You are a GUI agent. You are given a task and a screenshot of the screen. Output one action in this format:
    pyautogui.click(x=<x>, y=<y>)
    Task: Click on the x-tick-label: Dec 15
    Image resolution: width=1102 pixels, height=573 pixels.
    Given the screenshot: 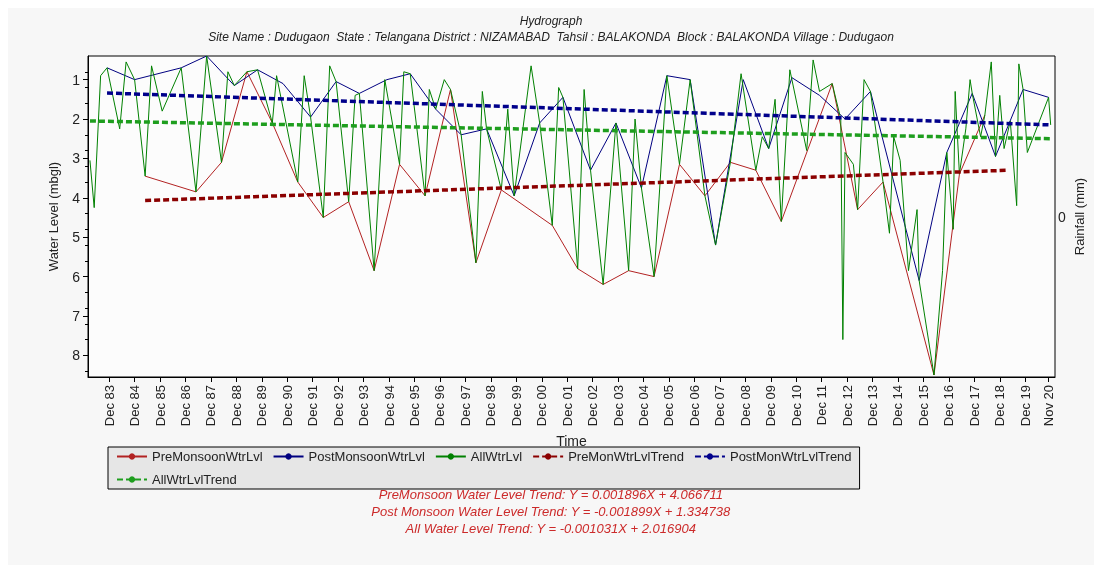 What is the action you would take?
    pyautogui.click(x=923, y=406)
    